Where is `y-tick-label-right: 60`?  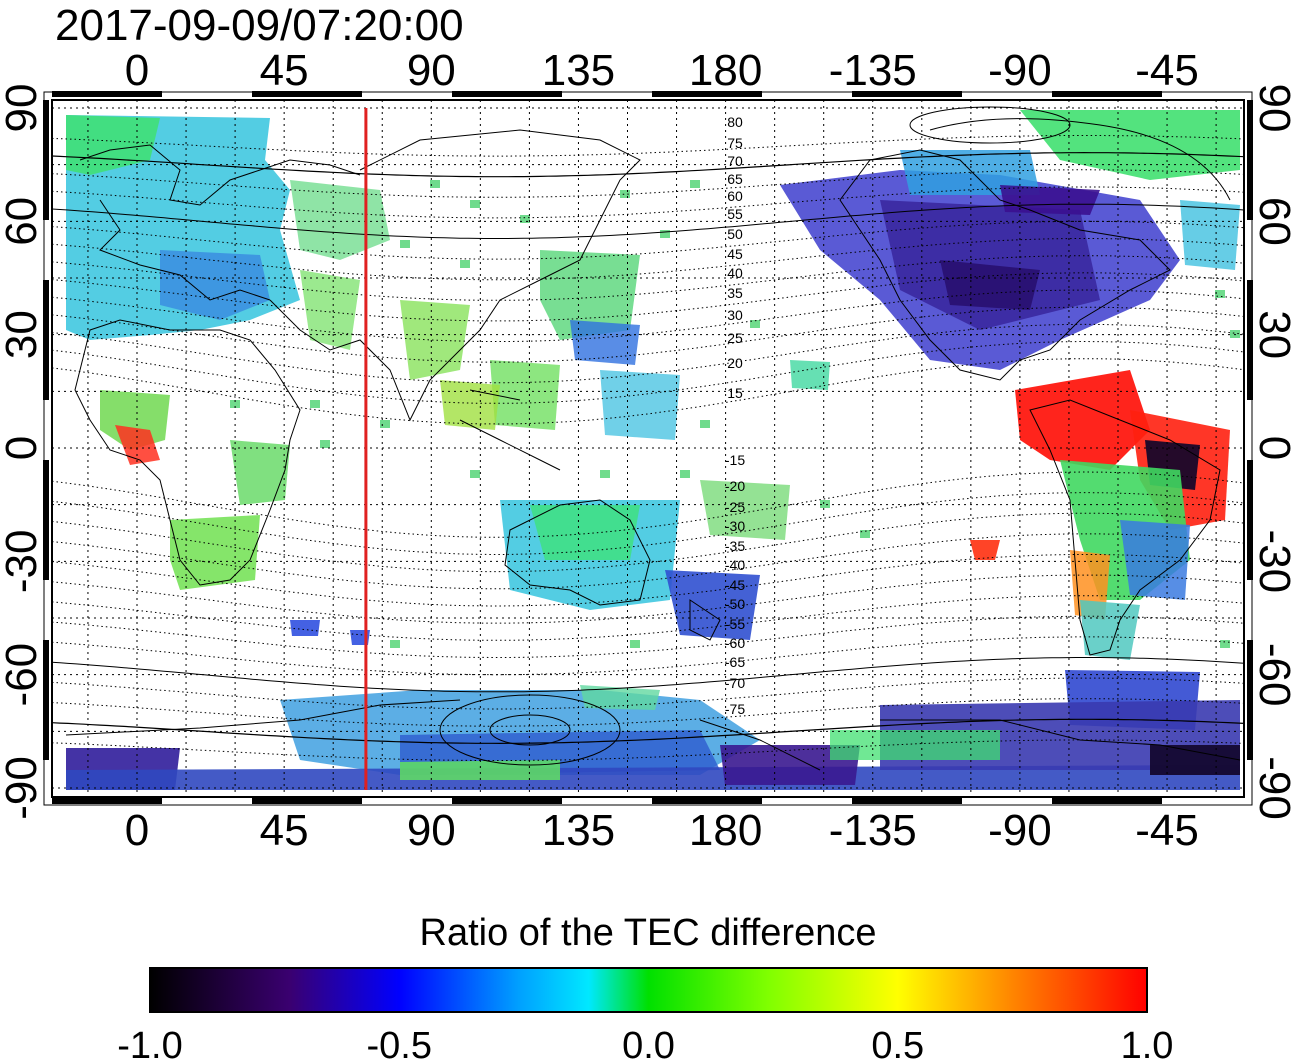
y-tick-label-right: 60 is located at coordinates (1273, 221).